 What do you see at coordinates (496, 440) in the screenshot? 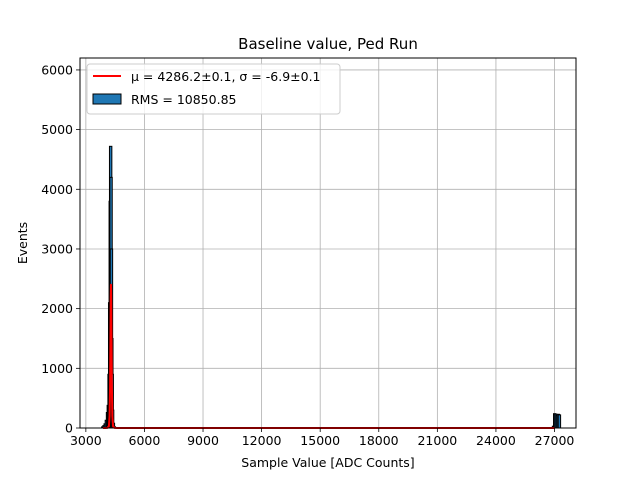
I see `x-tick-label: 24000` at bounding box center [496, 440].